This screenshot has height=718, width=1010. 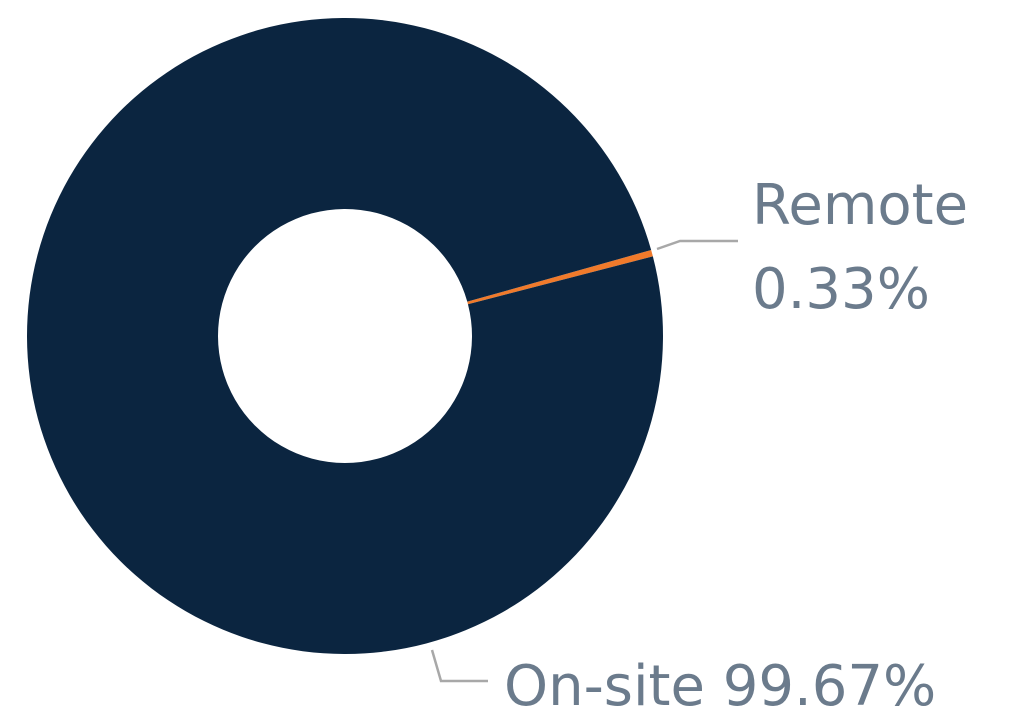 What do you see at coordinates (560, 277) in the screenshot?
I see `slice-remote` at bounding box center [560, 277].